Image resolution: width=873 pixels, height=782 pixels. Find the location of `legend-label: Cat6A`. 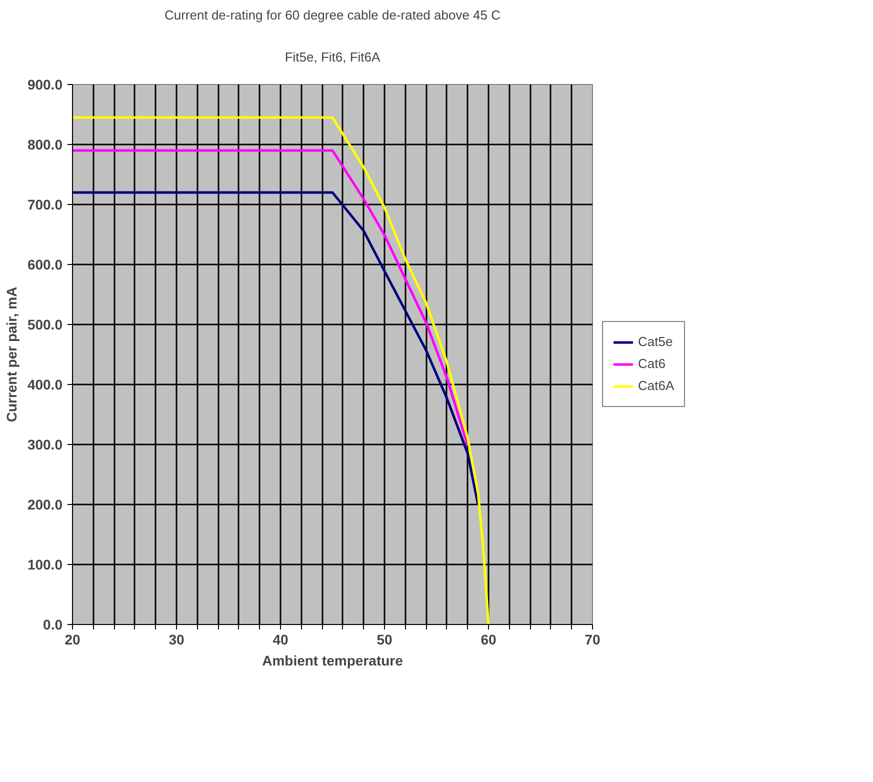

legend-label: Cat6A is located at coordinates (656, 385).